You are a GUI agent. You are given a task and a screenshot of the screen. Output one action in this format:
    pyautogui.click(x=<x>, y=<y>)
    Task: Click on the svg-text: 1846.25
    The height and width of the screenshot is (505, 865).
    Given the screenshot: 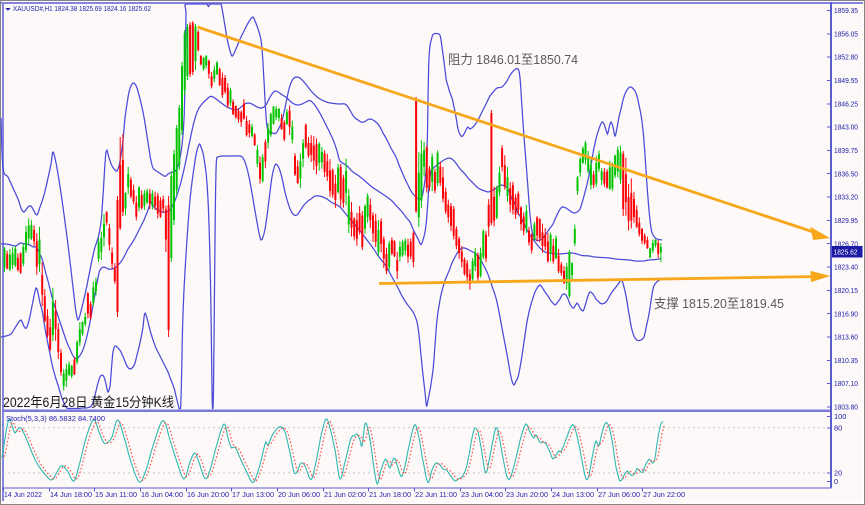 What is the action you would take?
    pyautogui.click(x=846, y=103)
    